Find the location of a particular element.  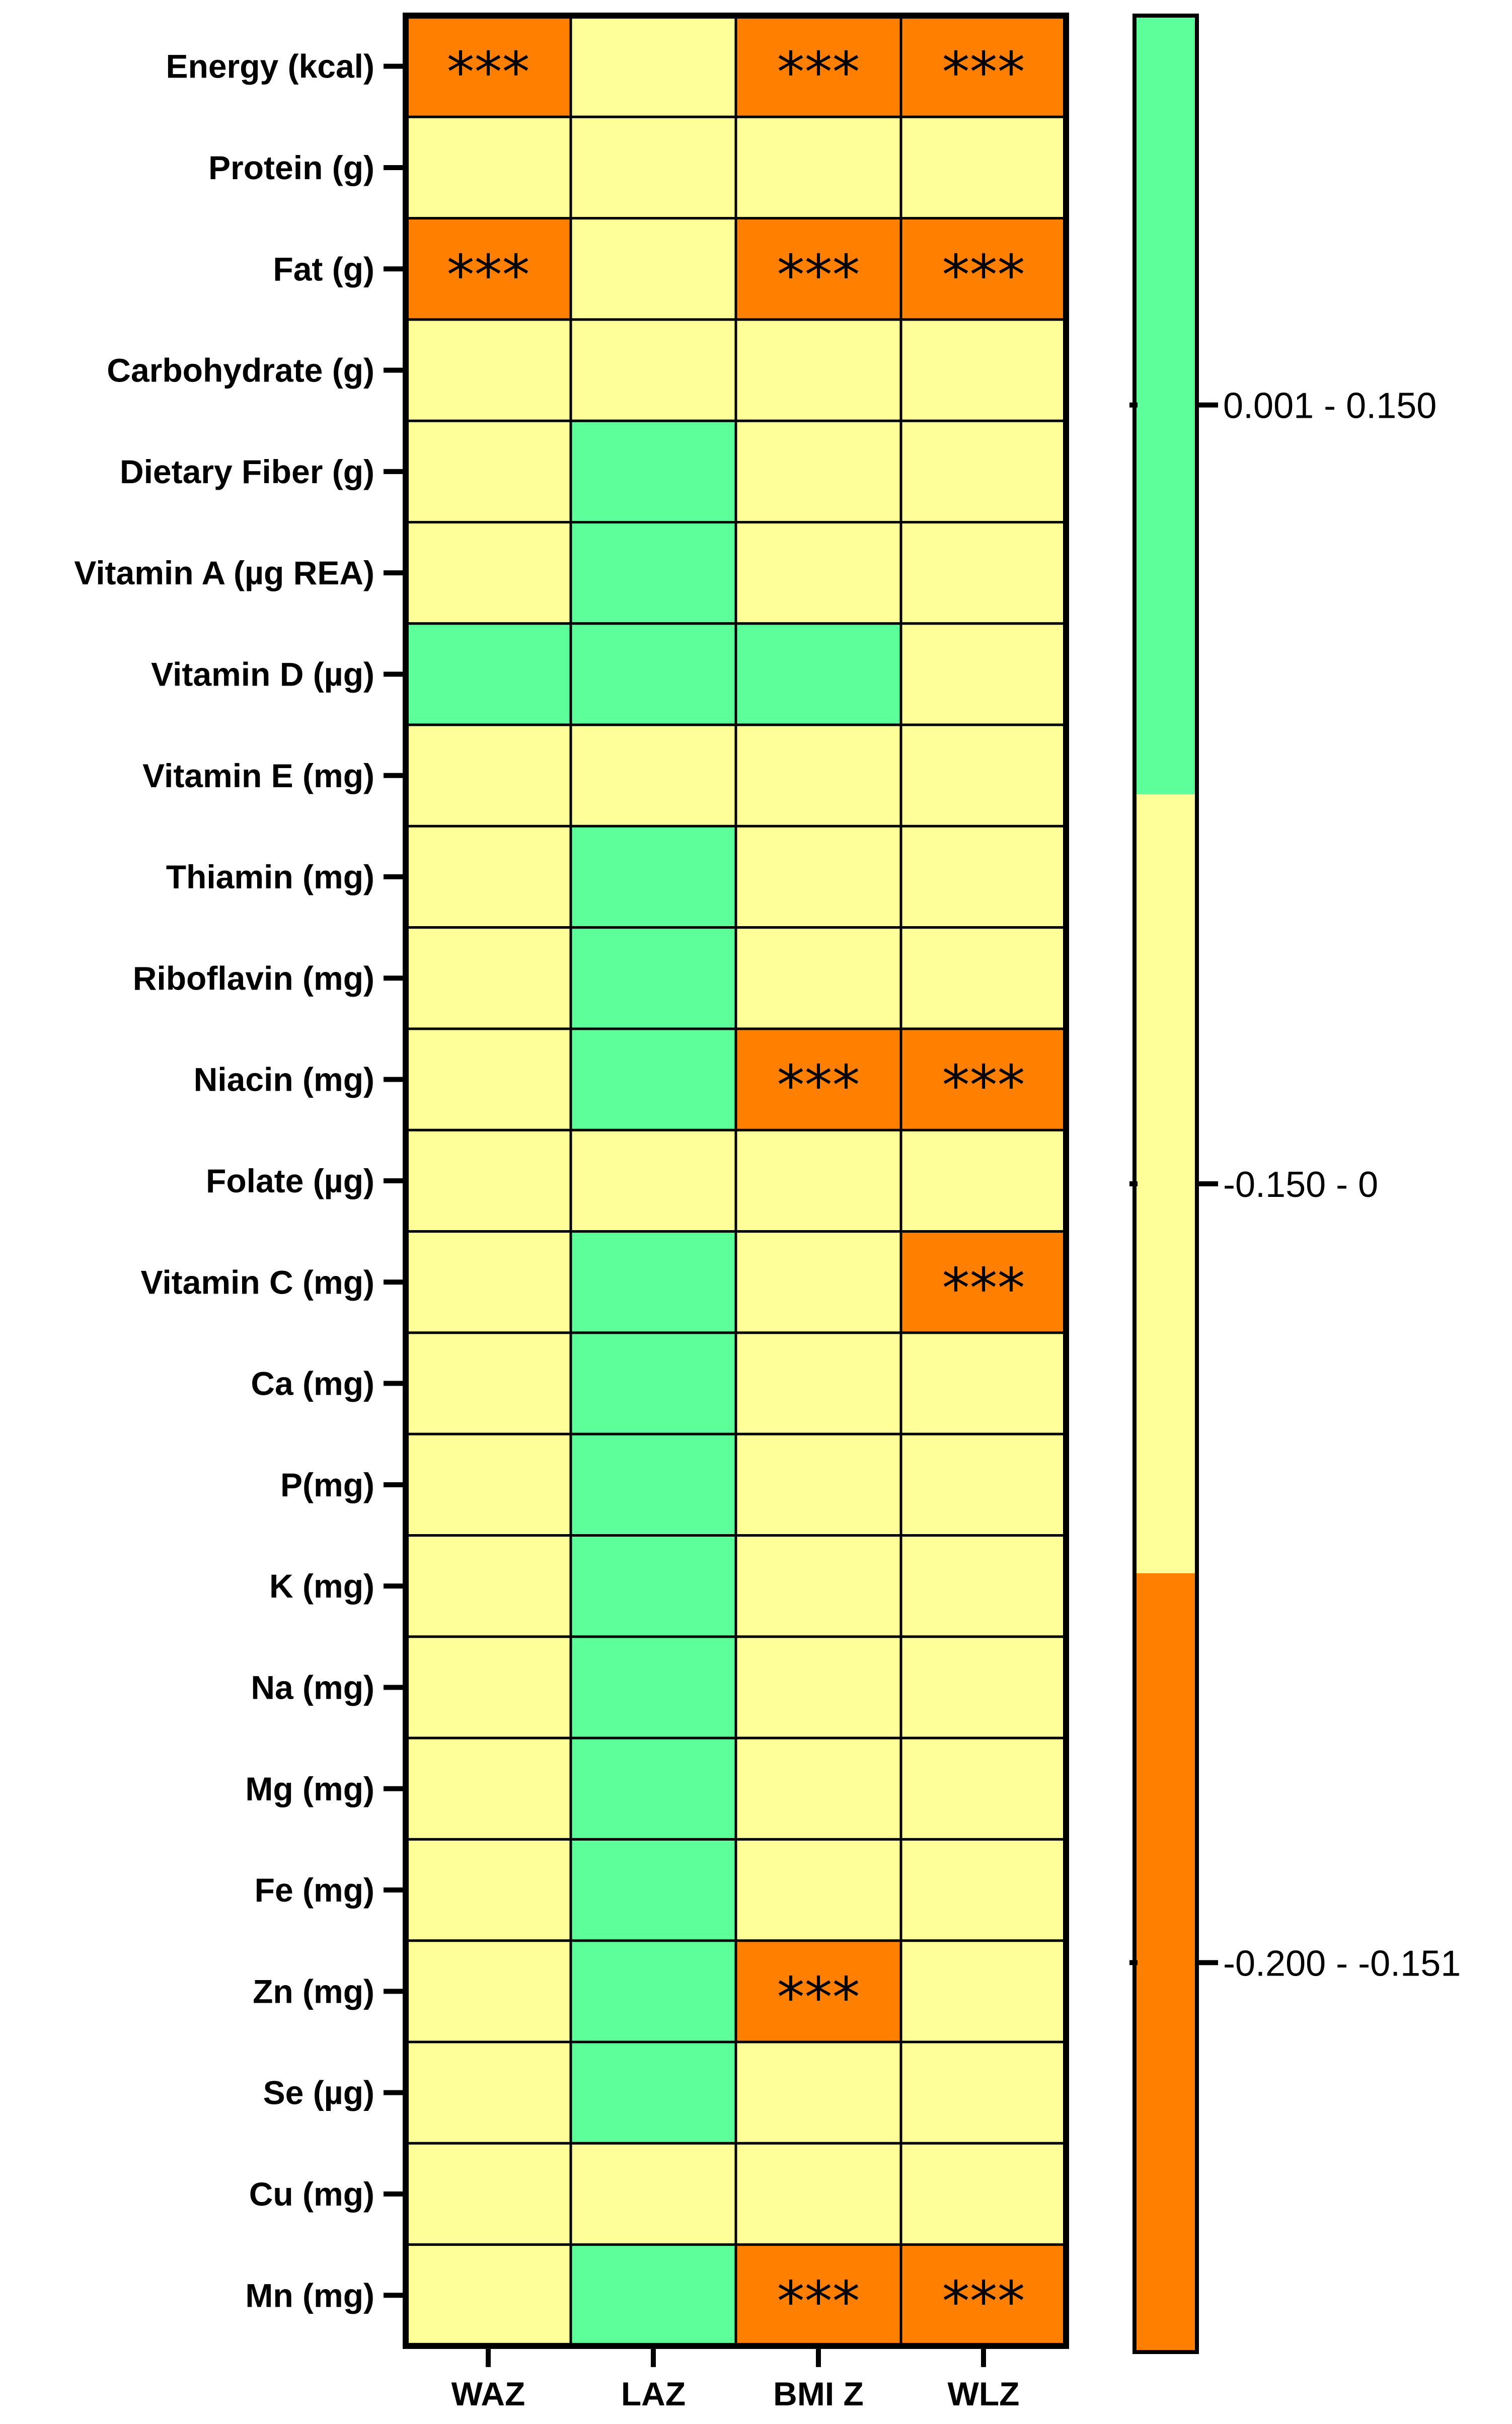

heatmap-cell-mn-mg-wlz is located at coordinates (983, 2295).